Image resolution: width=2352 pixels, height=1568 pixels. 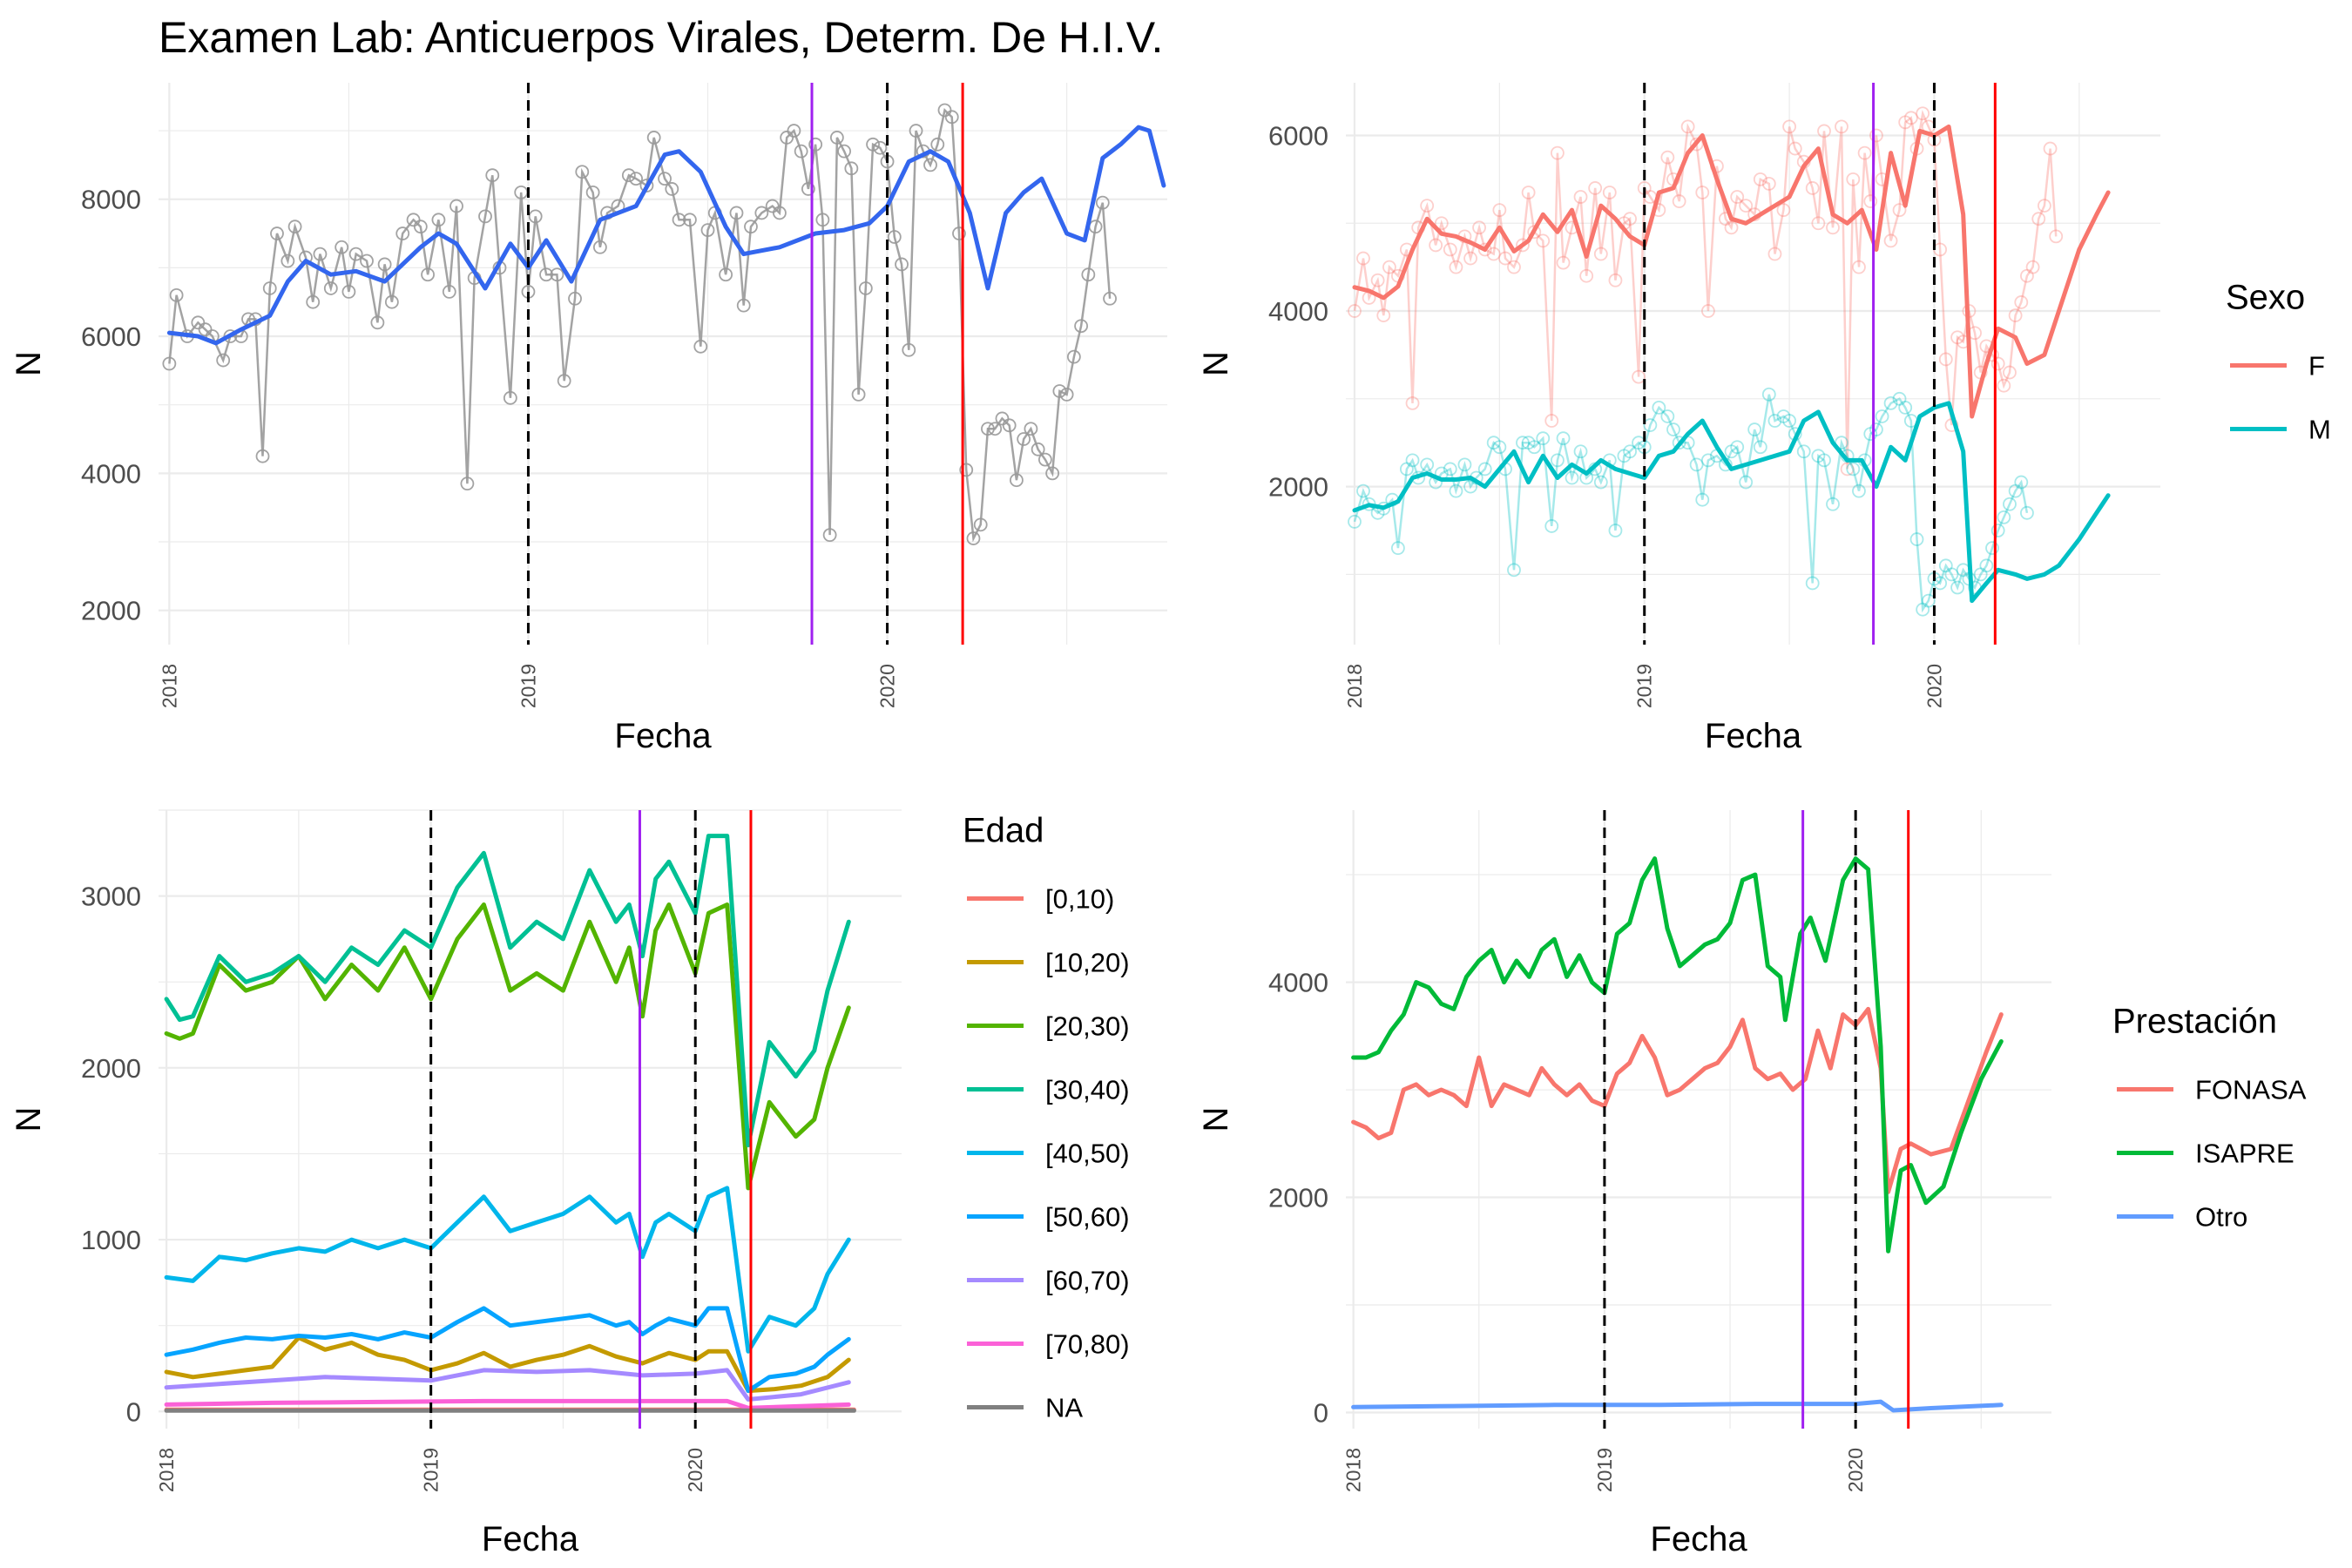 What do you see at coordinates (1079, 899) in the screenshot?
I see `legend-label: [0,10)` at bounding box center [1079, 899].